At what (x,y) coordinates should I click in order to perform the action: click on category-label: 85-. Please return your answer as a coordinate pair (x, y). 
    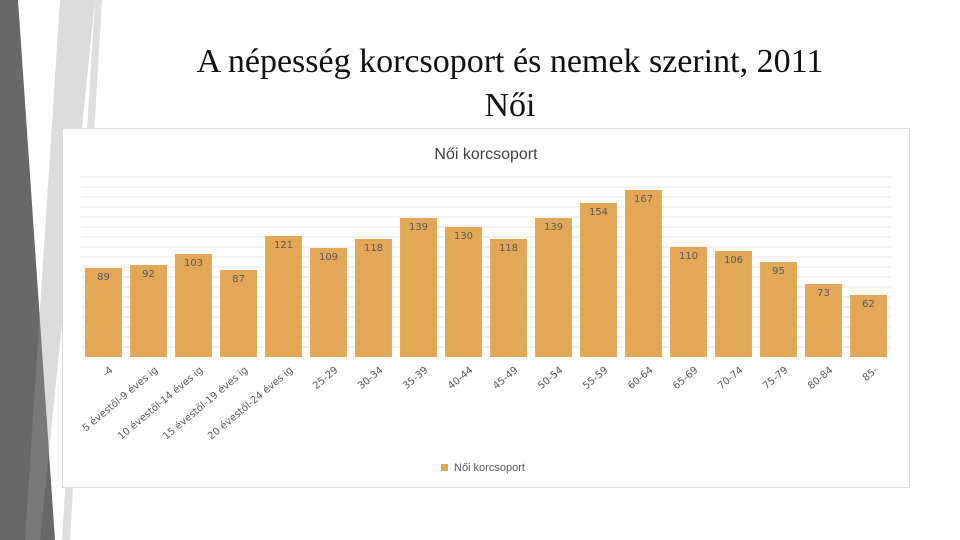
    Looking at the image, I should click on (871, 374).